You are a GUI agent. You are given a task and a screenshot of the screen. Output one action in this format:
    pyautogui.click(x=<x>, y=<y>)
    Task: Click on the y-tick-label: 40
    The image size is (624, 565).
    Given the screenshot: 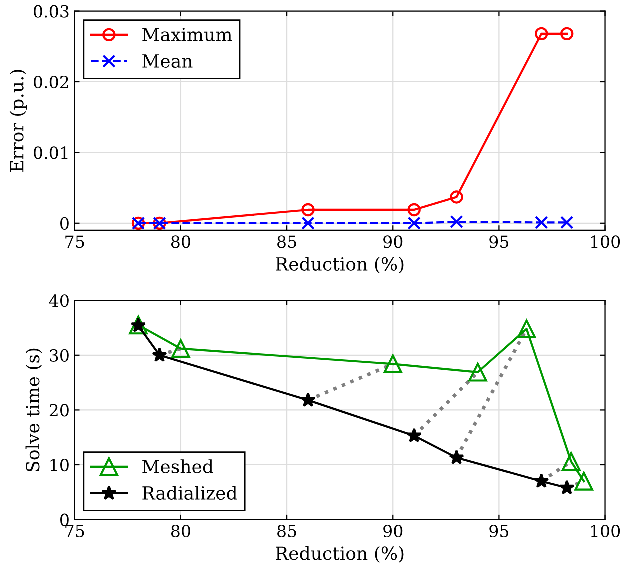 What is the action you would take?
    pyautogui.click(x=59, y=301)
    